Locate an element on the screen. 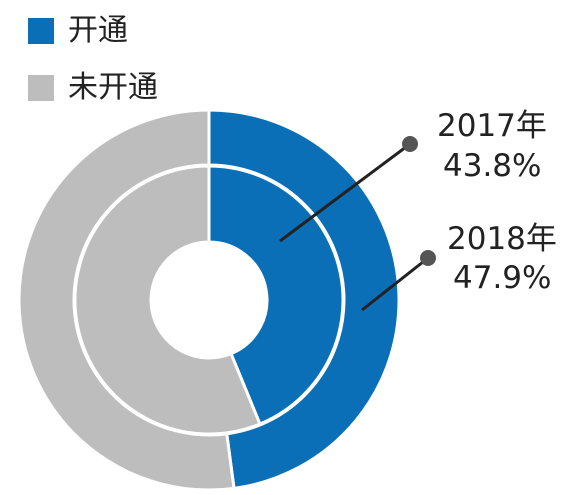 This screenshot has height=495, width=569. legend-item-not-opened: 未开通 is located at coordinates (93, 88).